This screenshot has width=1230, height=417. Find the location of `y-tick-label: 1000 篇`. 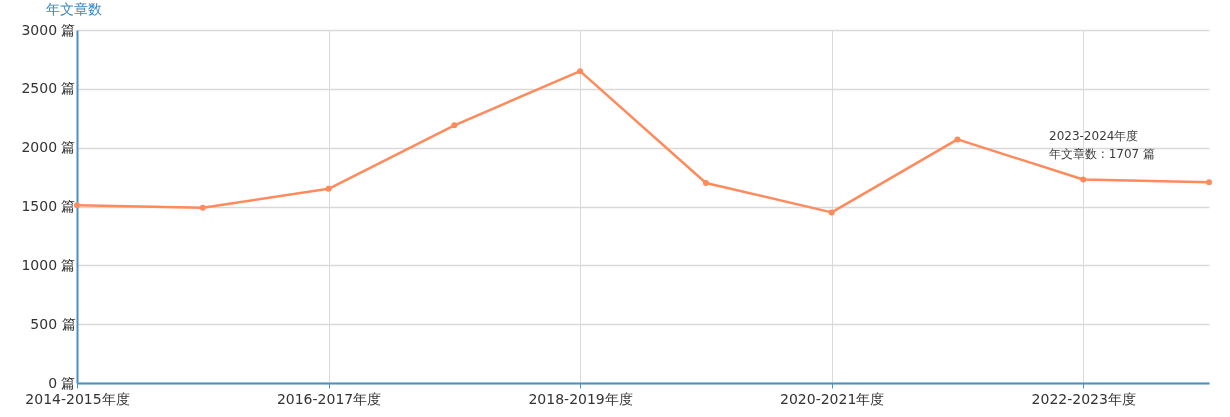

y-tick-label: 1000 篇 is located at coordinates (48, 264).